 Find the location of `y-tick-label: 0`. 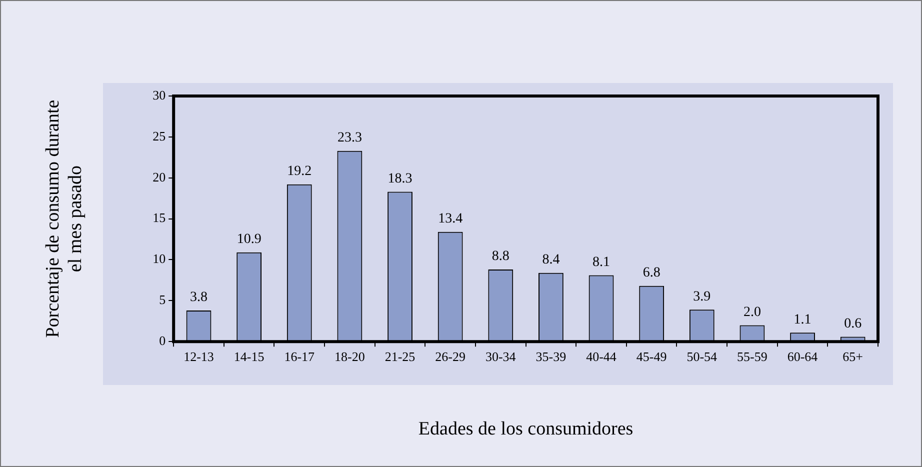

y-tick-label: 0 is located at coordinates (162, 340).